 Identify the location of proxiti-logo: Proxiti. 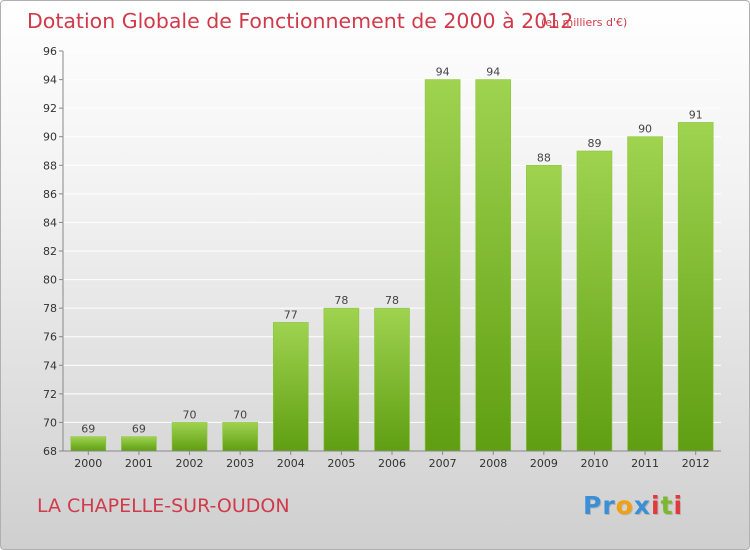
(633, 505).